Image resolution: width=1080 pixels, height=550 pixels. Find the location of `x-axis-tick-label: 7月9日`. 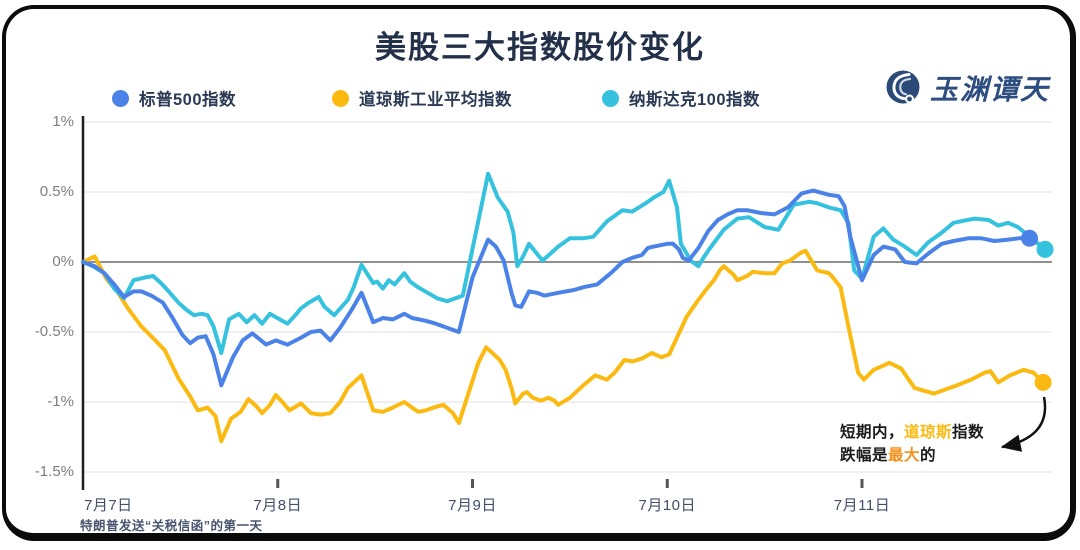

x-axis-tick-label: 7月9日 is located at coordinates (472, 505).